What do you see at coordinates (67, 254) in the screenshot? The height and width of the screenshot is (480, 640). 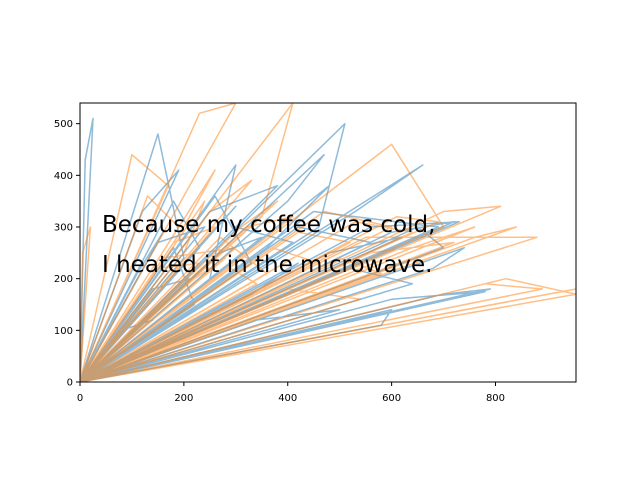 I see `y-axis: 0 100 200 300 400 500` at bounding box center [67, 254].